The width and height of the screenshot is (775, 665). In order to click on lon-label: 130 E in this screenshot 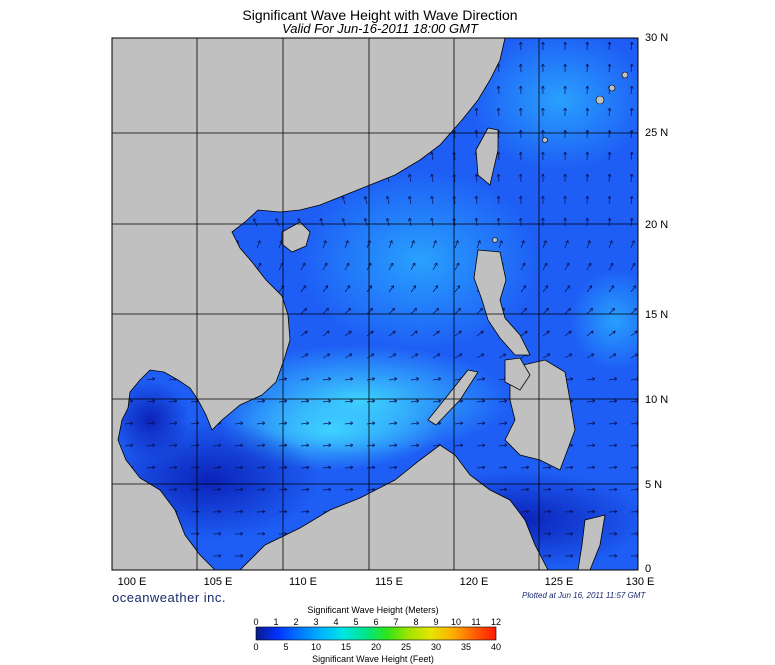, I will do `click(640, 582)`.